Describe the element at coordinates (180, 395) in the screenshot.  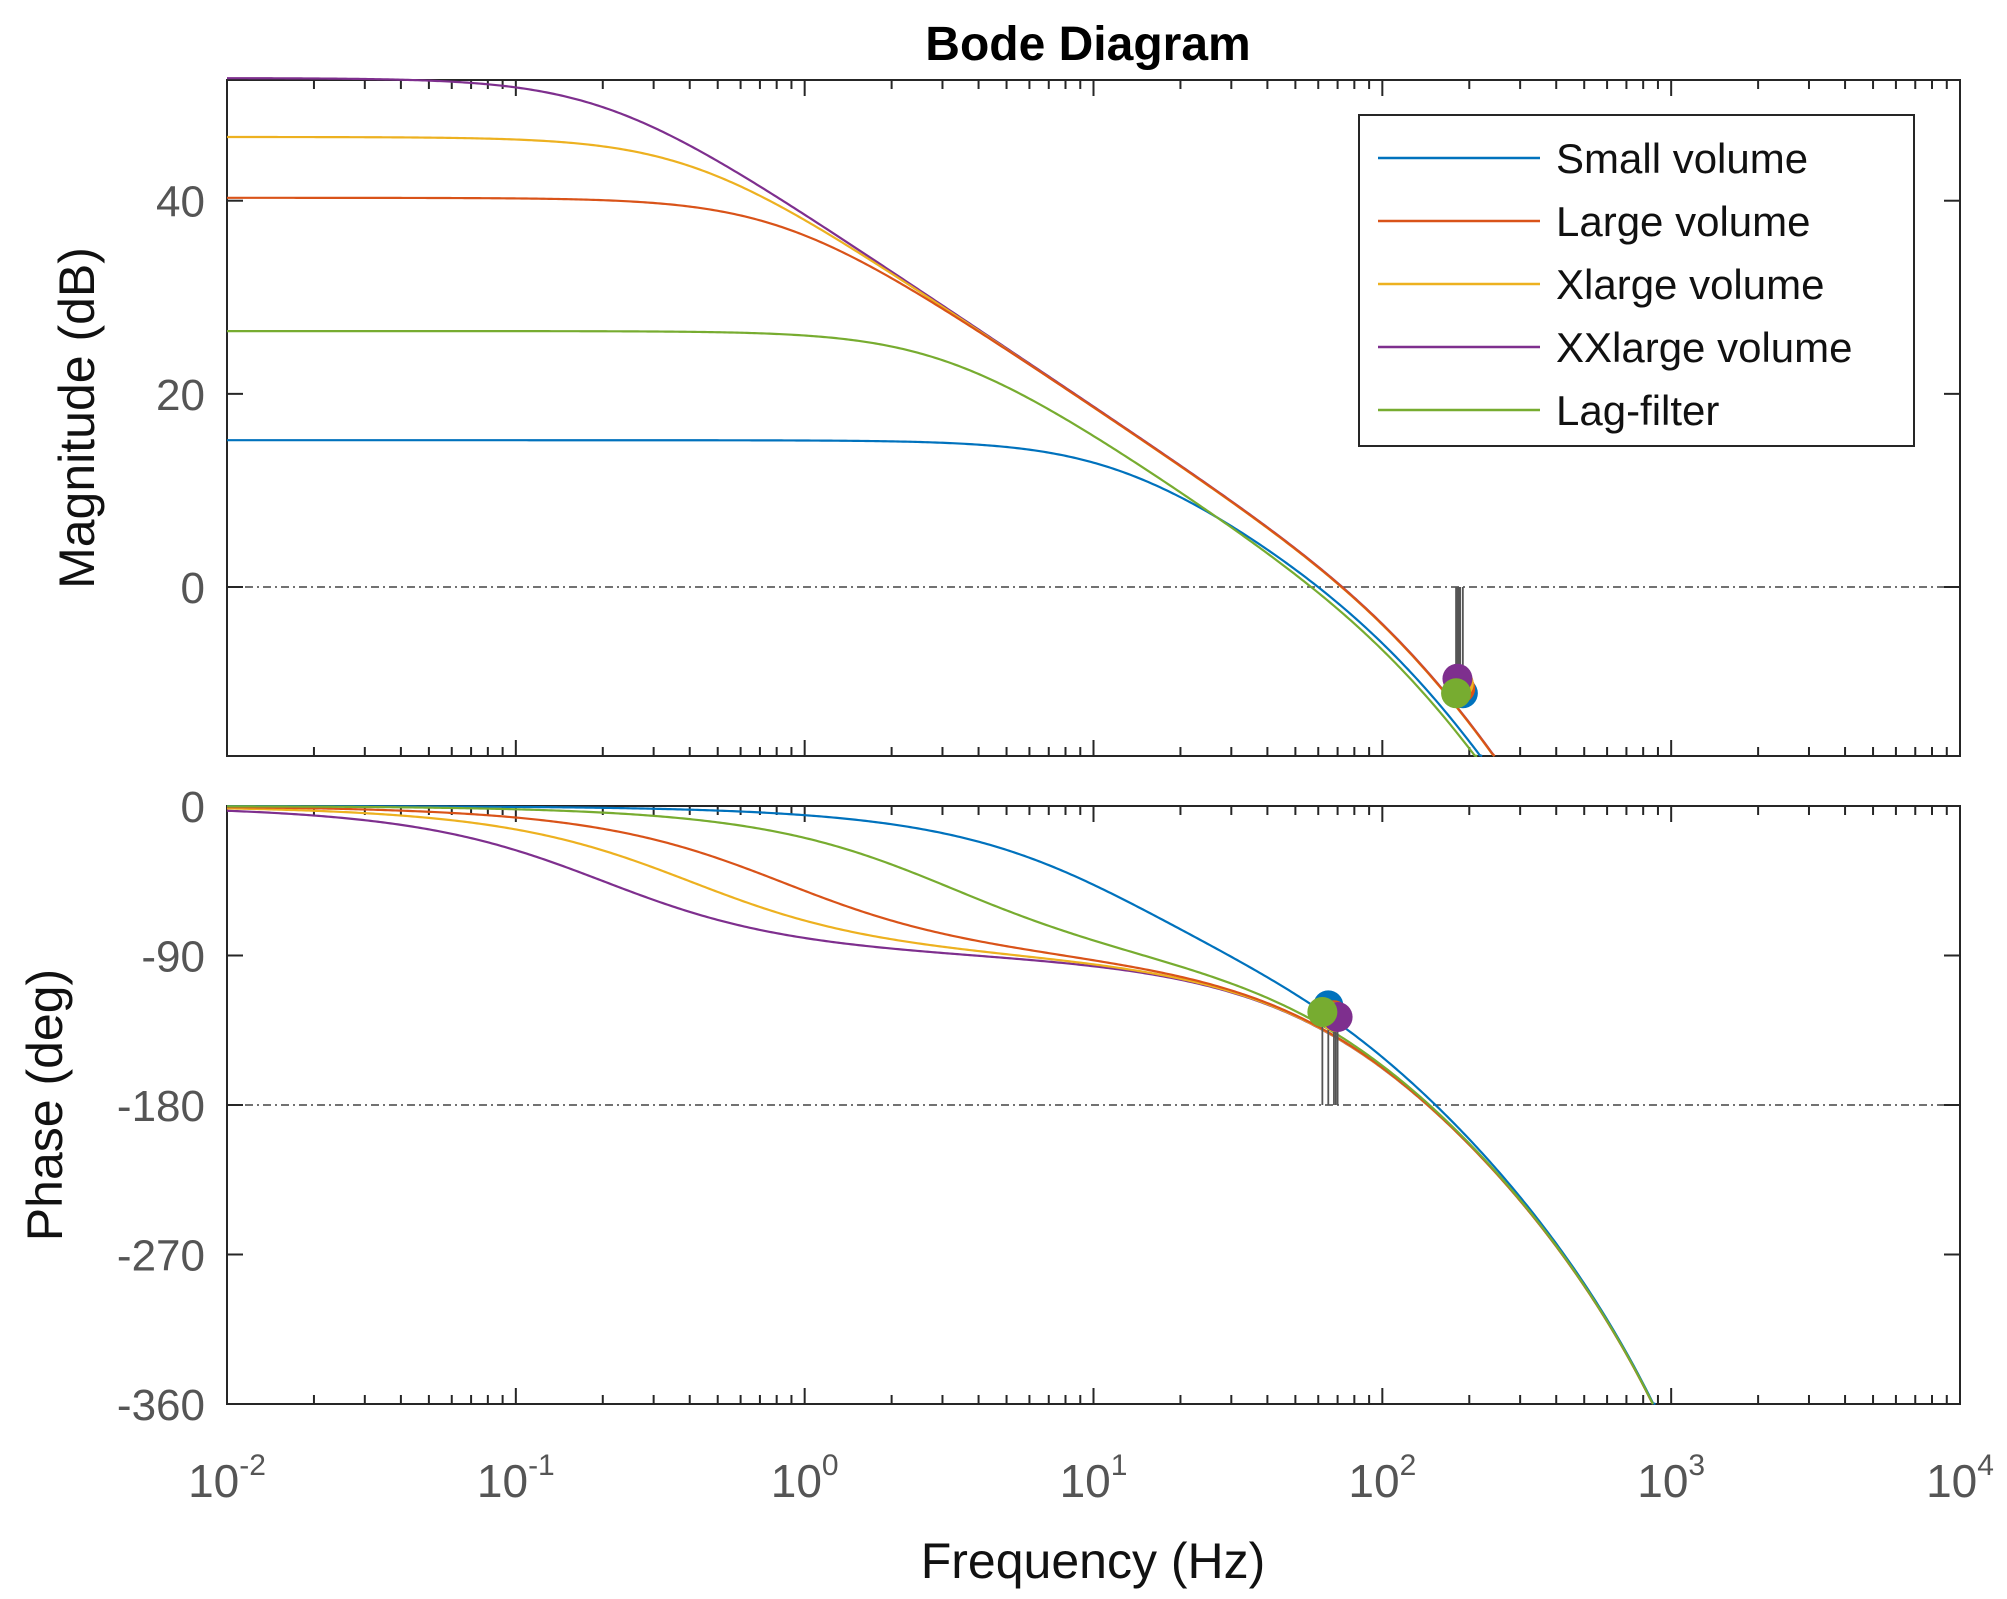
I see `magnitude-y-tick-label: 20` at that location.